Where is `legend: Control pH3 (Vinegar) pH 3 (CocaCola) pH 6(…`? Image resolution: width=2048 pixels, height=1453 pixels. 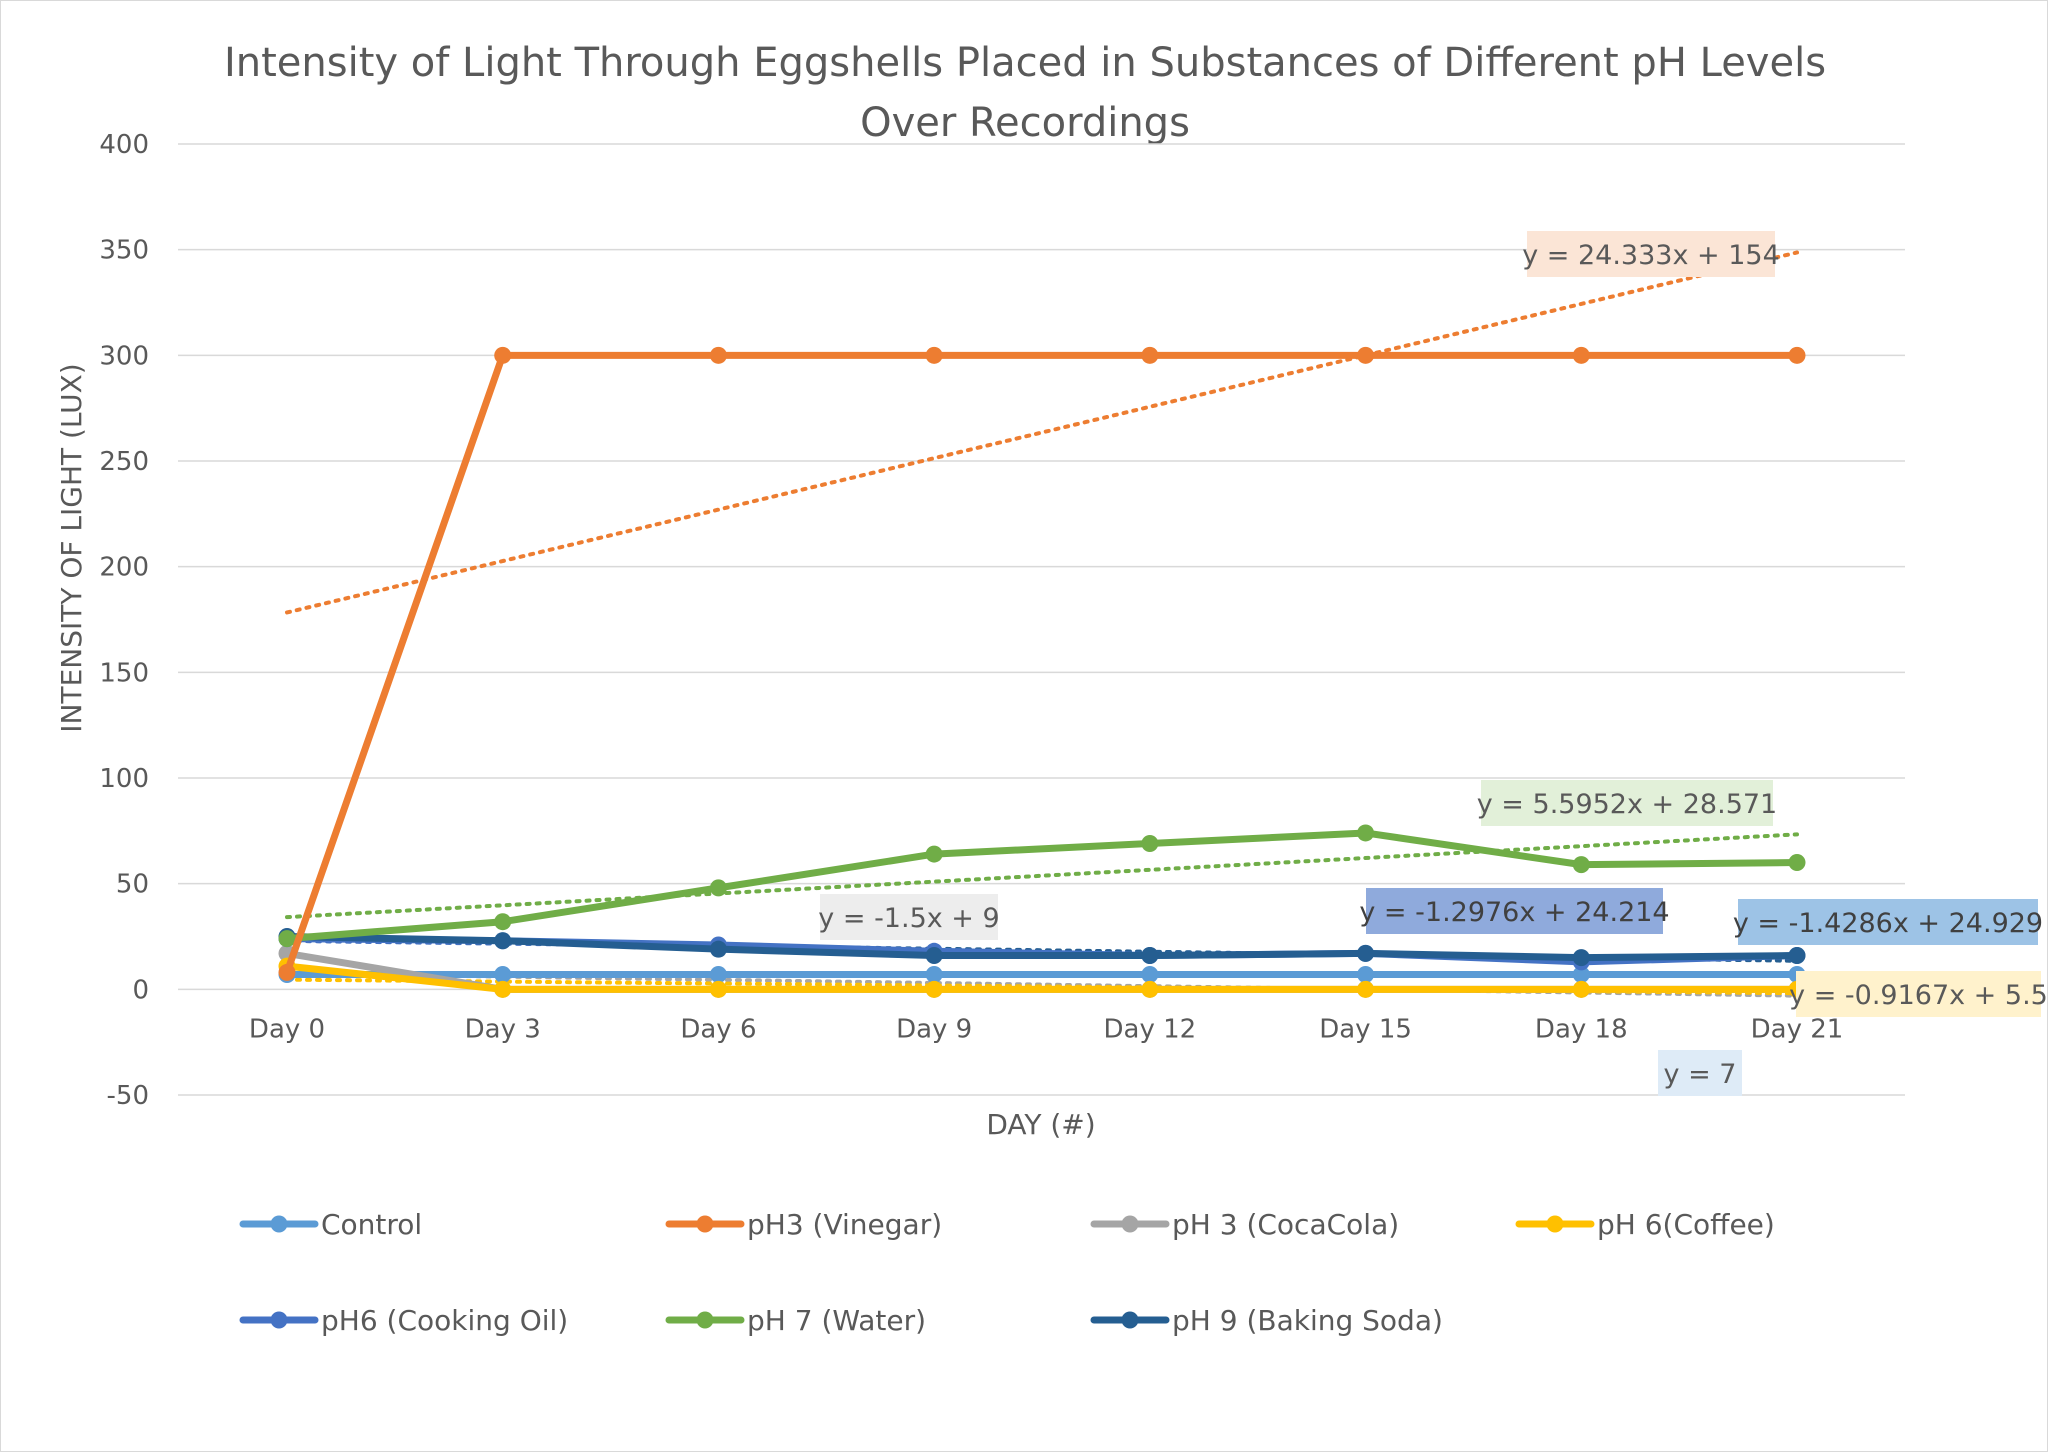
legend: Control pH3 (Vinegar) pH 3 (CocaCola) pH 6(… is located at coordinates (1007, 1272).